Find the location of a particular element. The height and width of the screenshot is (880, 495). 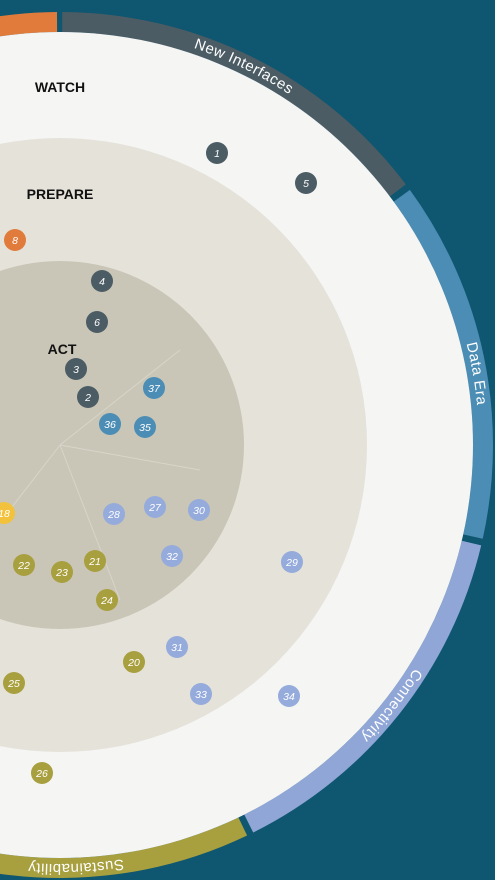

blip-number: 27 is located at coordinates (155, 508).